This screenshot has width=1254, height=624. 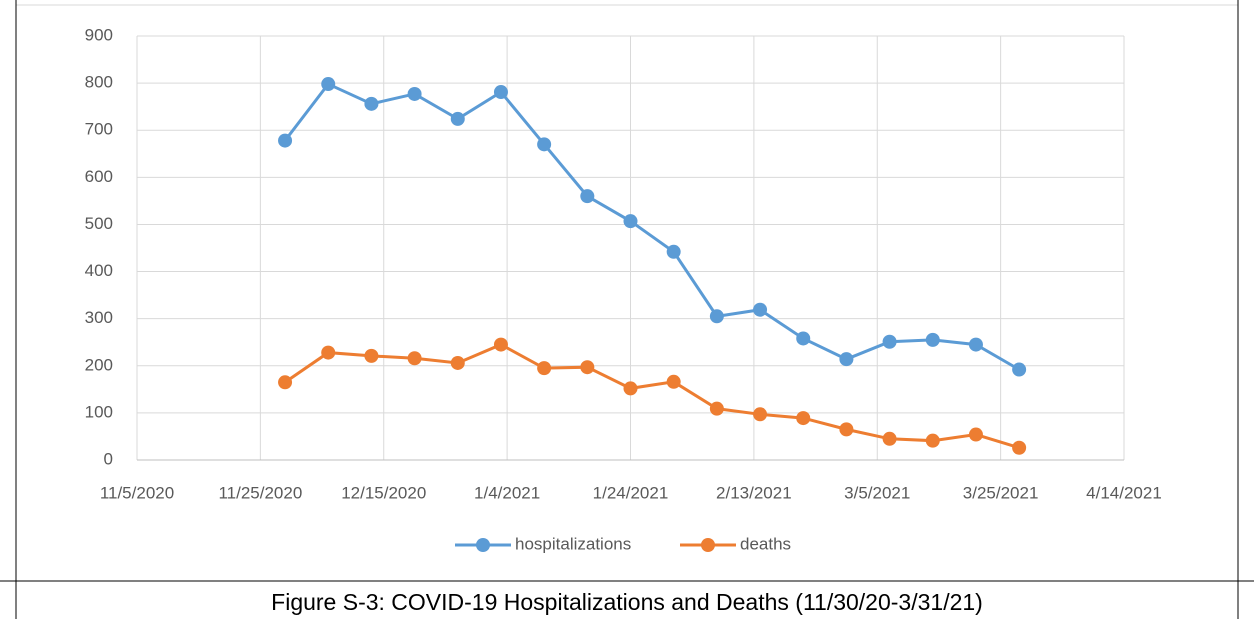 I want to click on y-tick-label: 600, so click(x=99, y=176).